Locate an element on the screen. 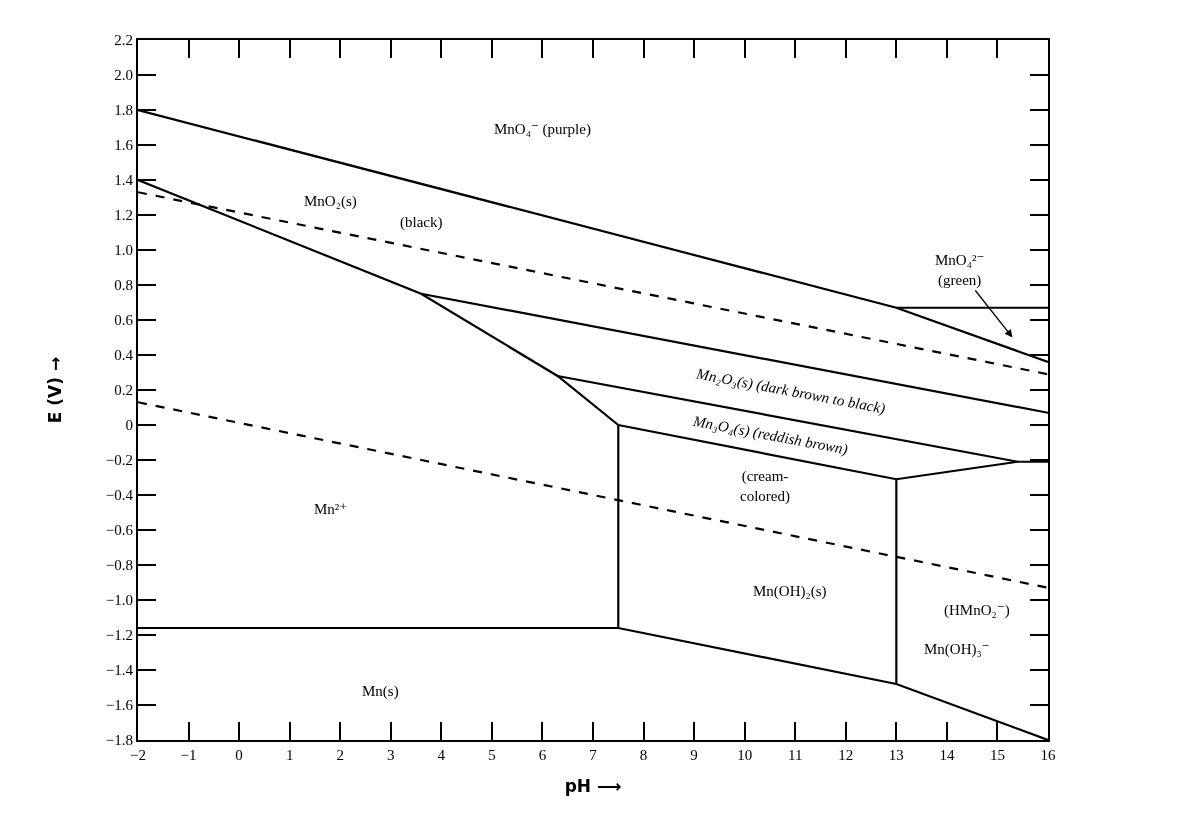 This screenshot has width=1184, height=828. y-tick-label: 1.2 is located at coordinates (123, 215).